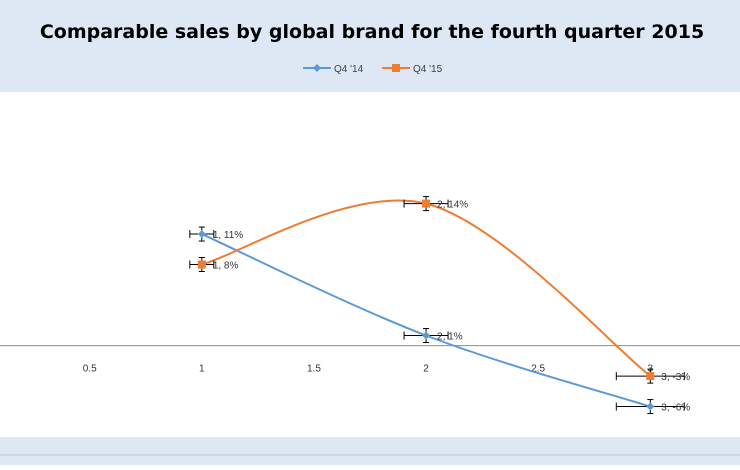 The image size is (740, 470). I want to click on x-tick-label: 1, so click(202, 369).